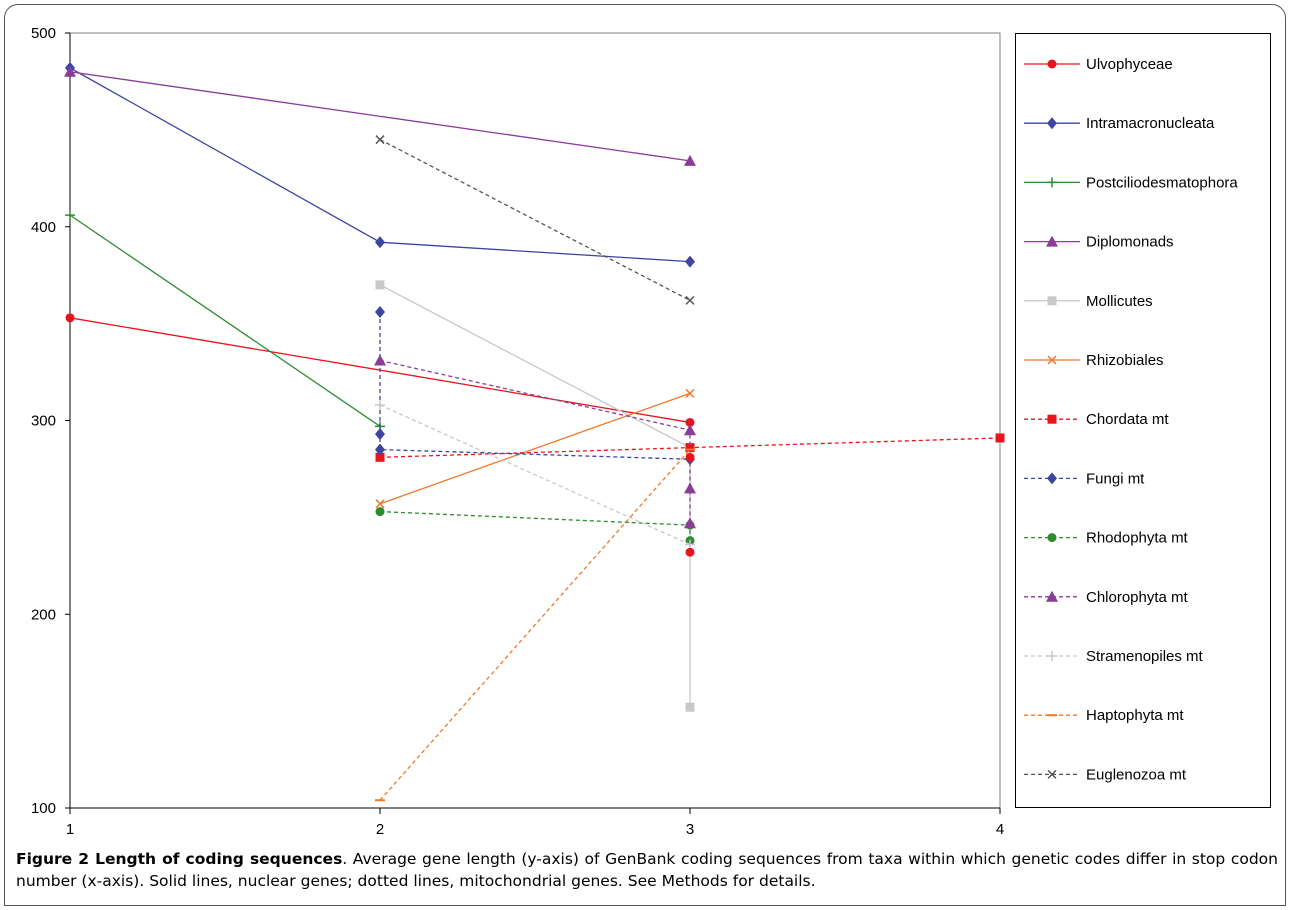 The image size is (1290, 910). I want to click on legend-item-intramacronucleata: Intramacronucleata, so click(1119, 123).